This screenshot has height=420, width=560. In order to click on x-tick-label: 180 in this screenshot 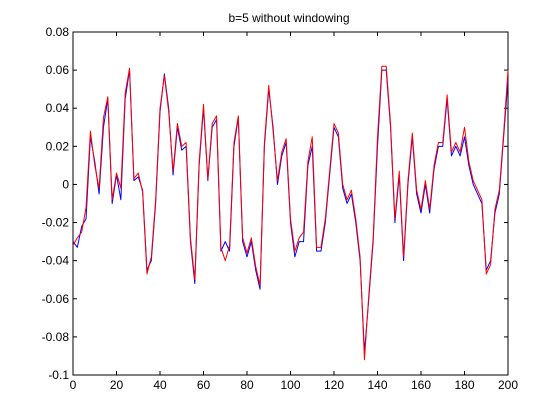, I will do `click(464, 385)`.